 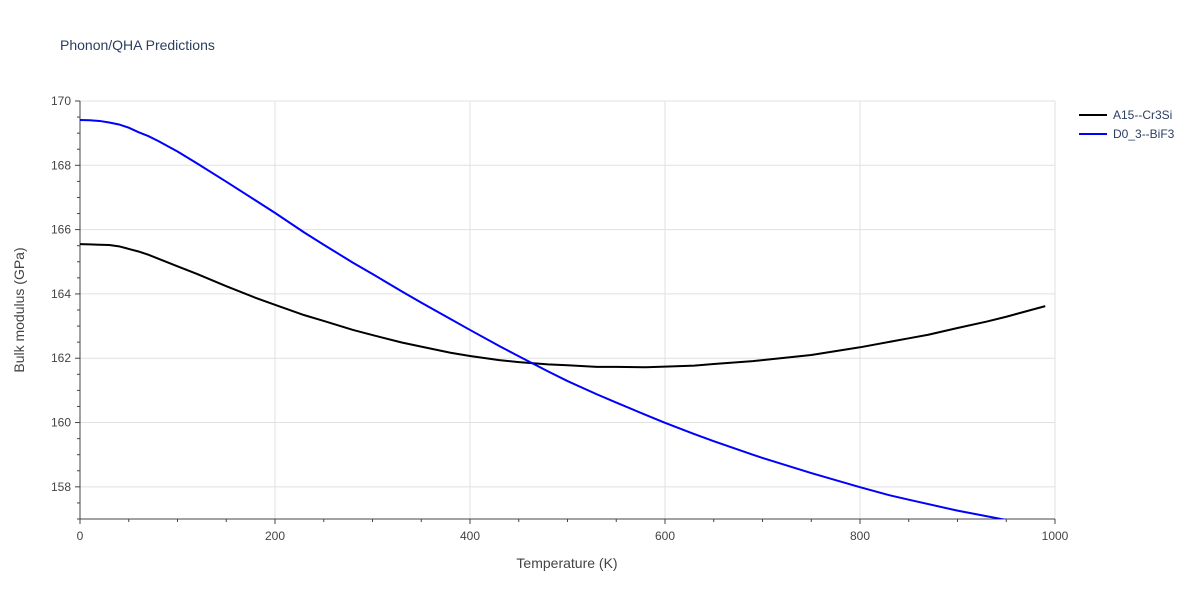 I want to click on legend-item-0: A15--Cr3Si, so click(x=1125, y=115).